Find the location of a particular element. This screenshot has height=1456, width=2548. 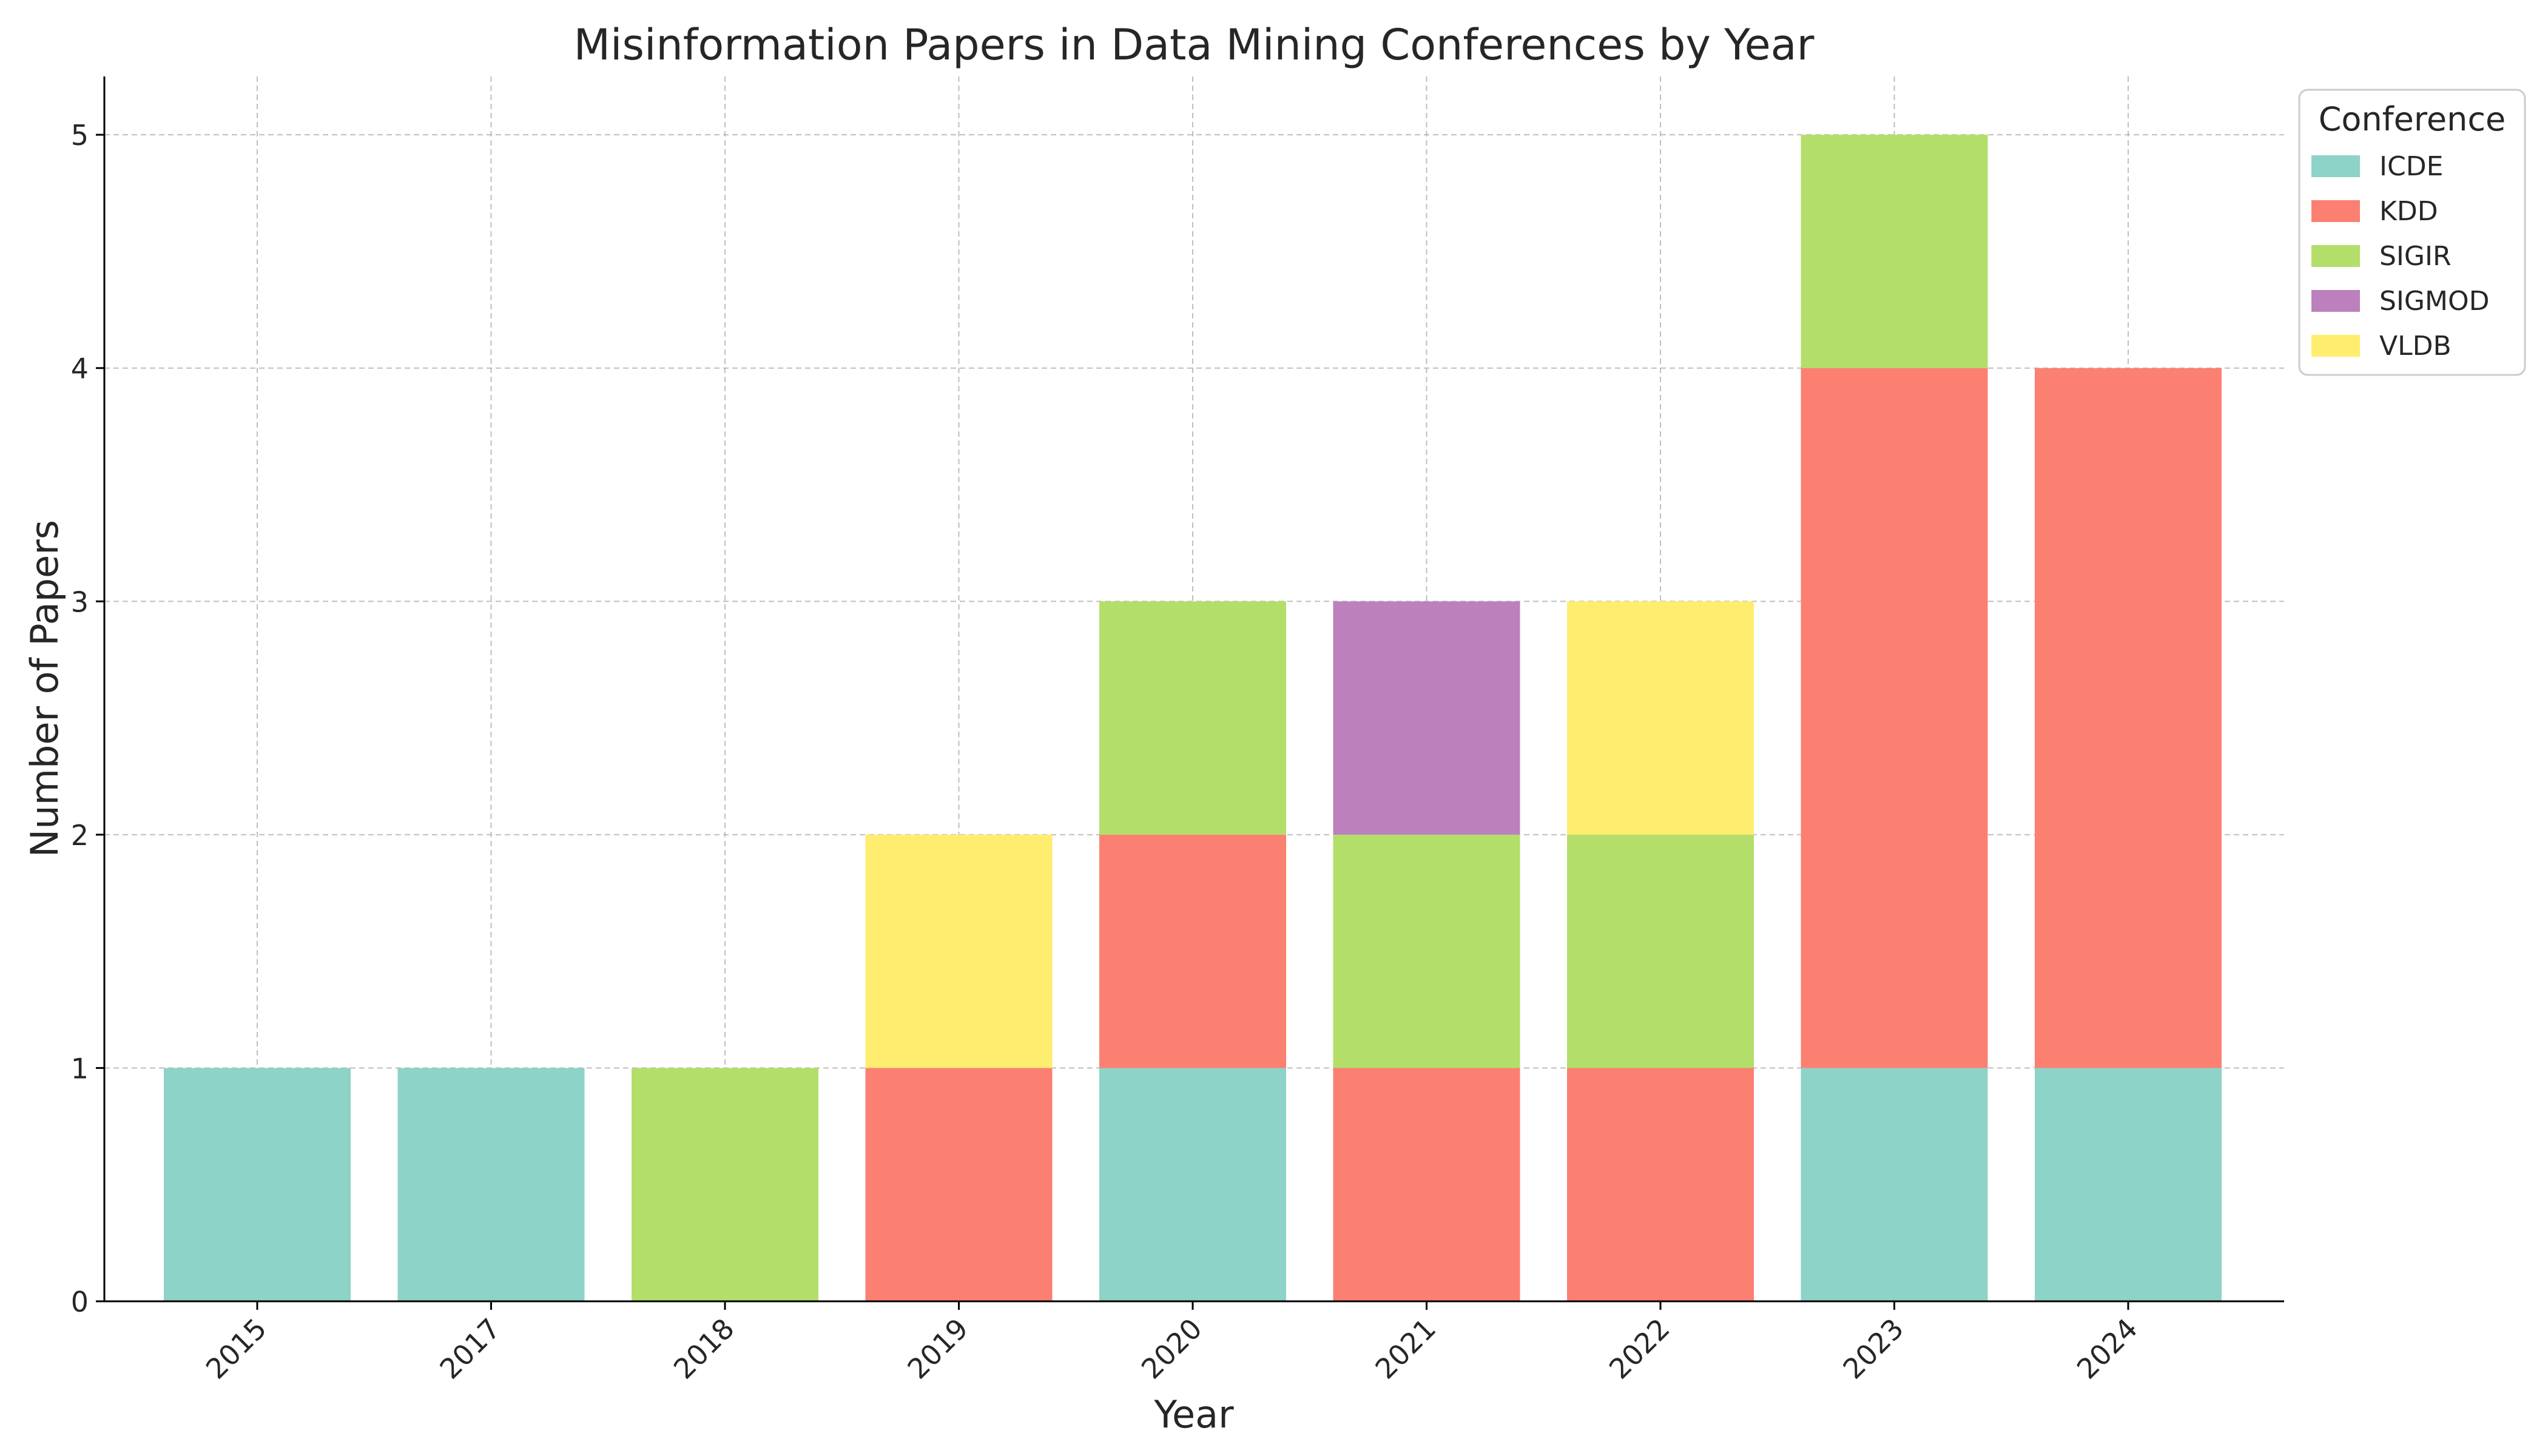

bar-kdd-2024 is located at coordinates (2128, 718).